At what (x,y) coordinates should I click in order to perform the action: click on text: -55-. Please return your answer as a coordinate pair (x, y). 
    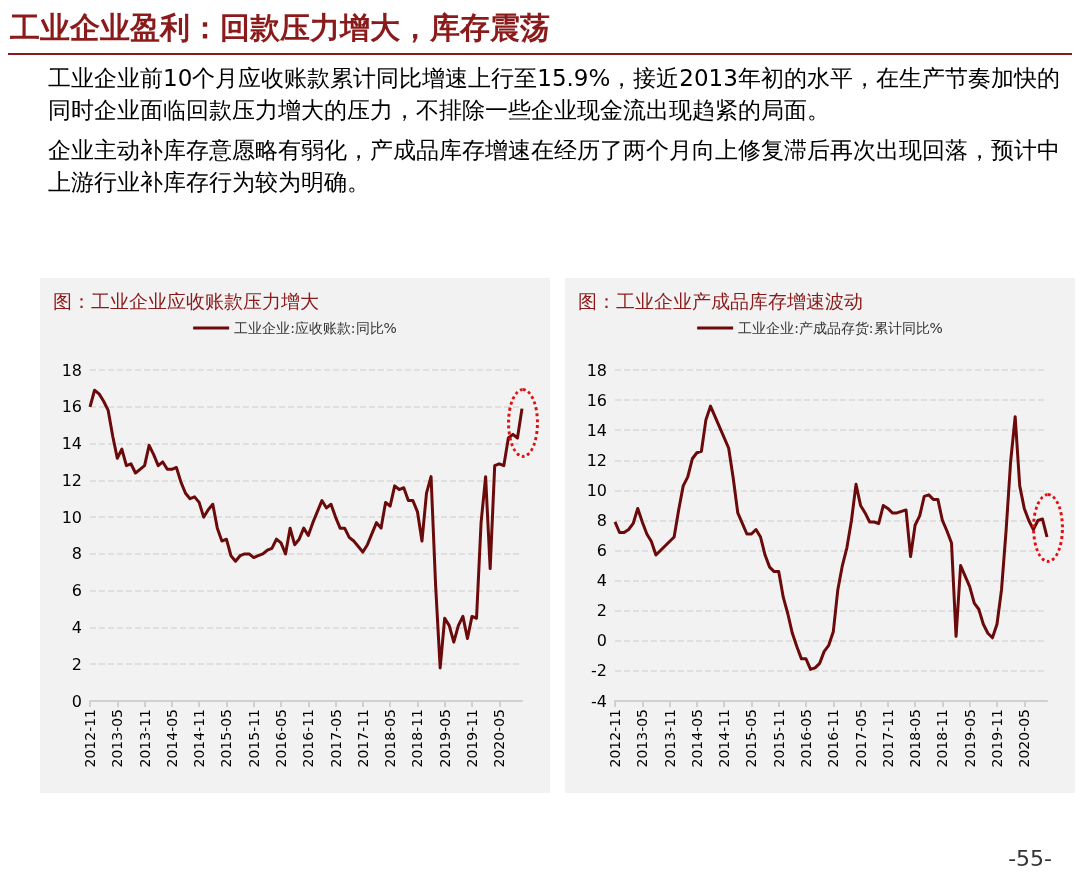
    Looking at the image, I should click on (1030, 858).